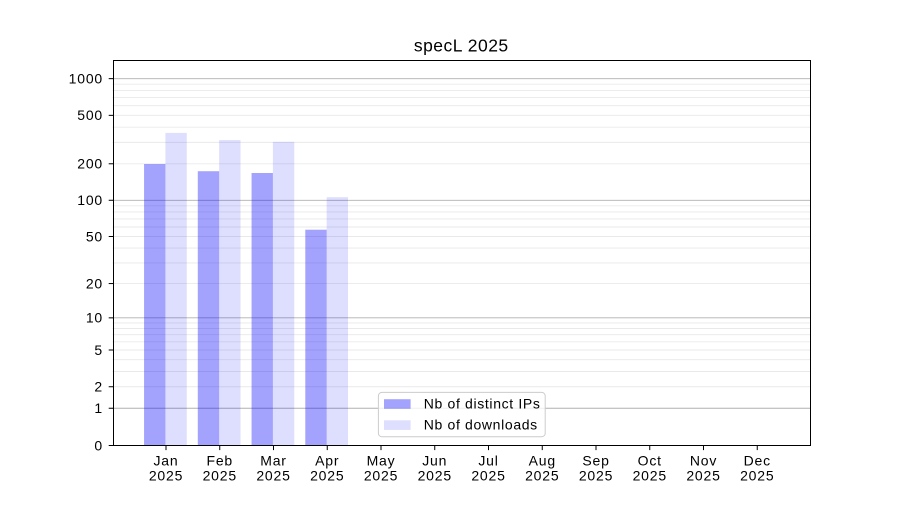 The width and height of the screenshot is (900, 505). I want to click on svg-text: 2, so click(98, 387).